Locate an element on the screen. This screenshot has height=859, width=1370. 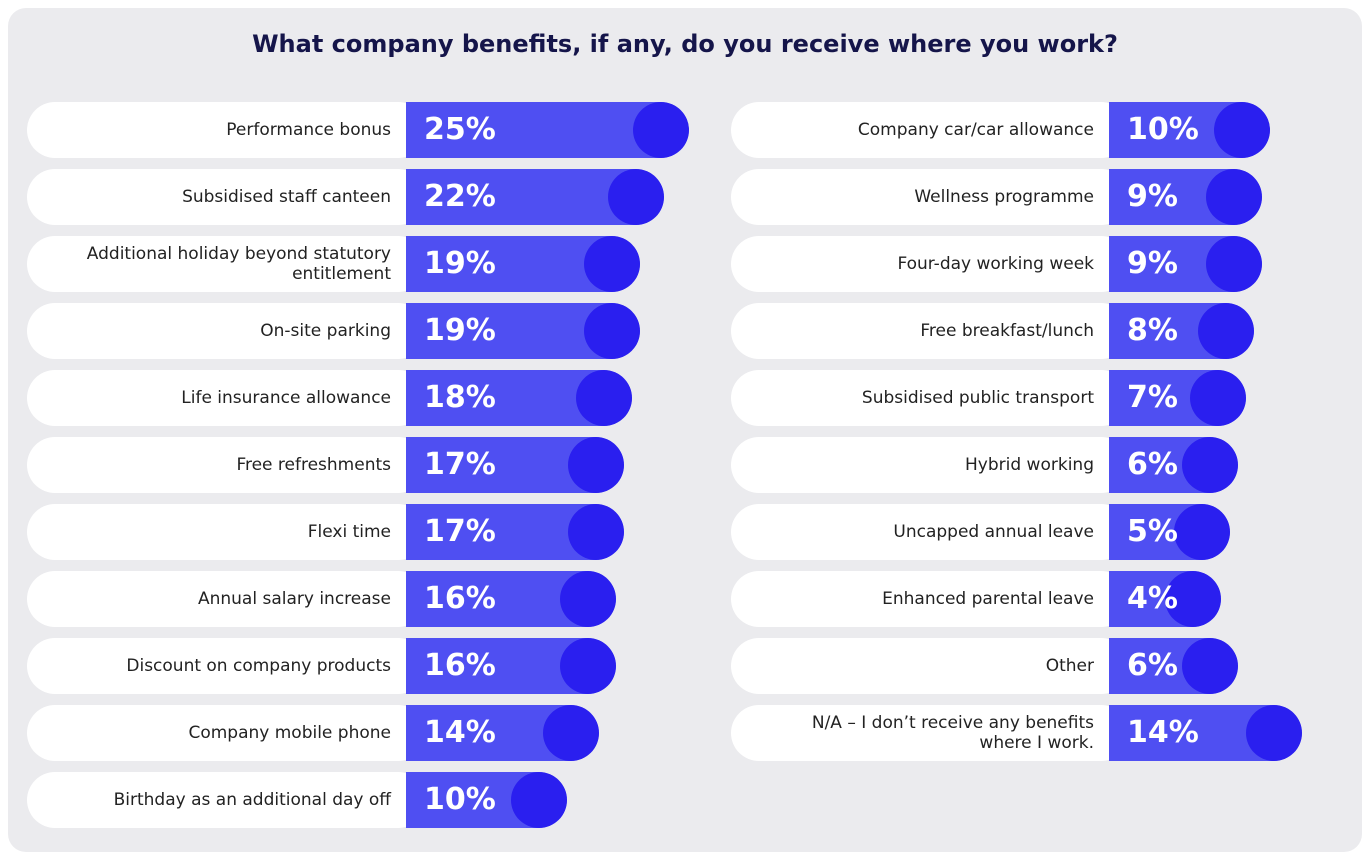
bar: 14% is located at coordinates (503, 733).